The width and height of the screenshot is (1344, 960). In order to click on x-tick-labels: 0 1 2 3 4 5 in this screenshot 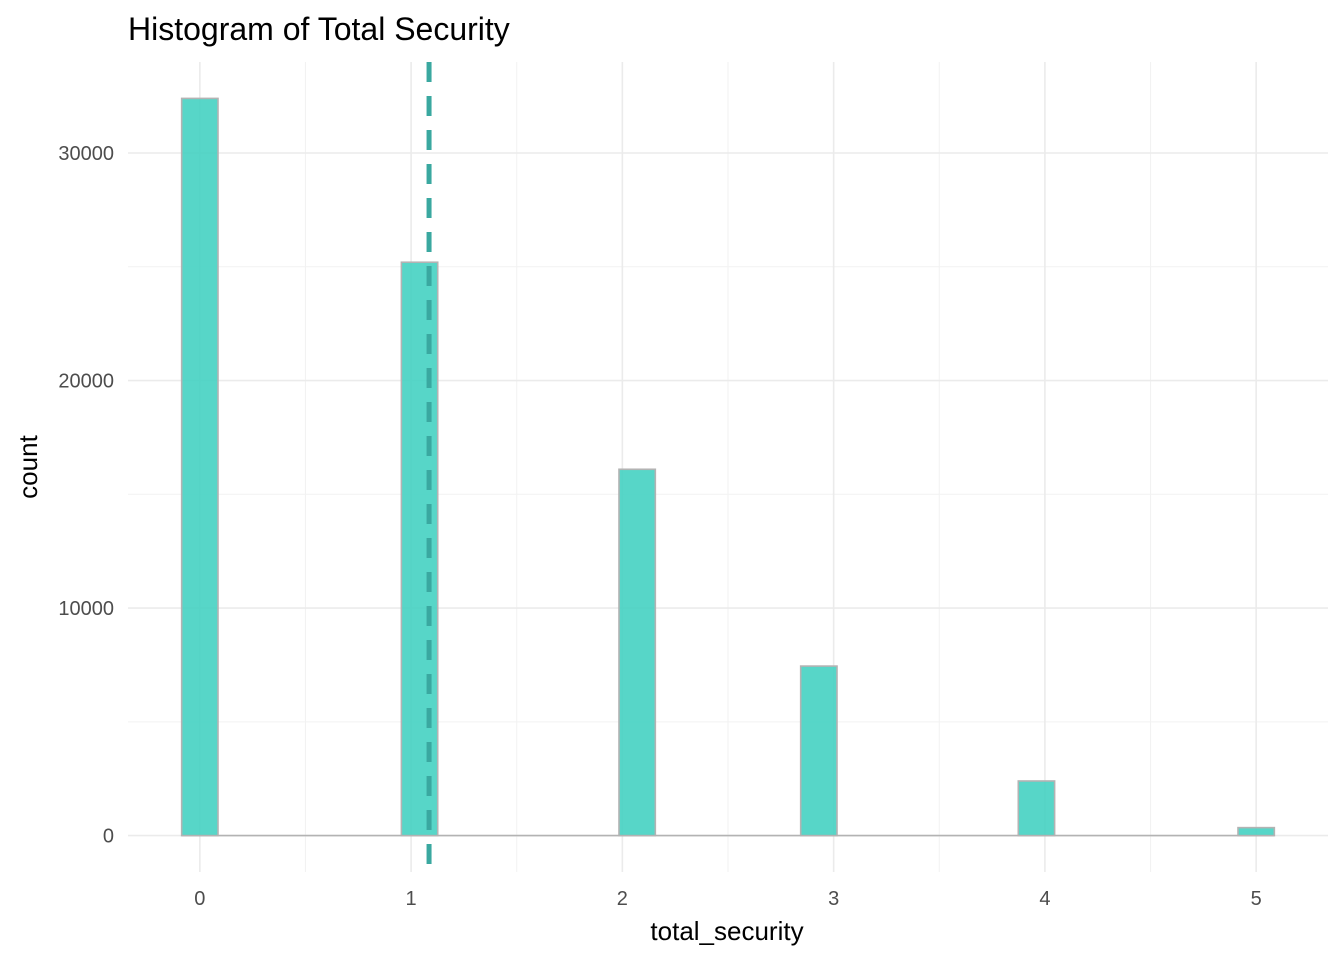, I will do `click(727, 899)`.